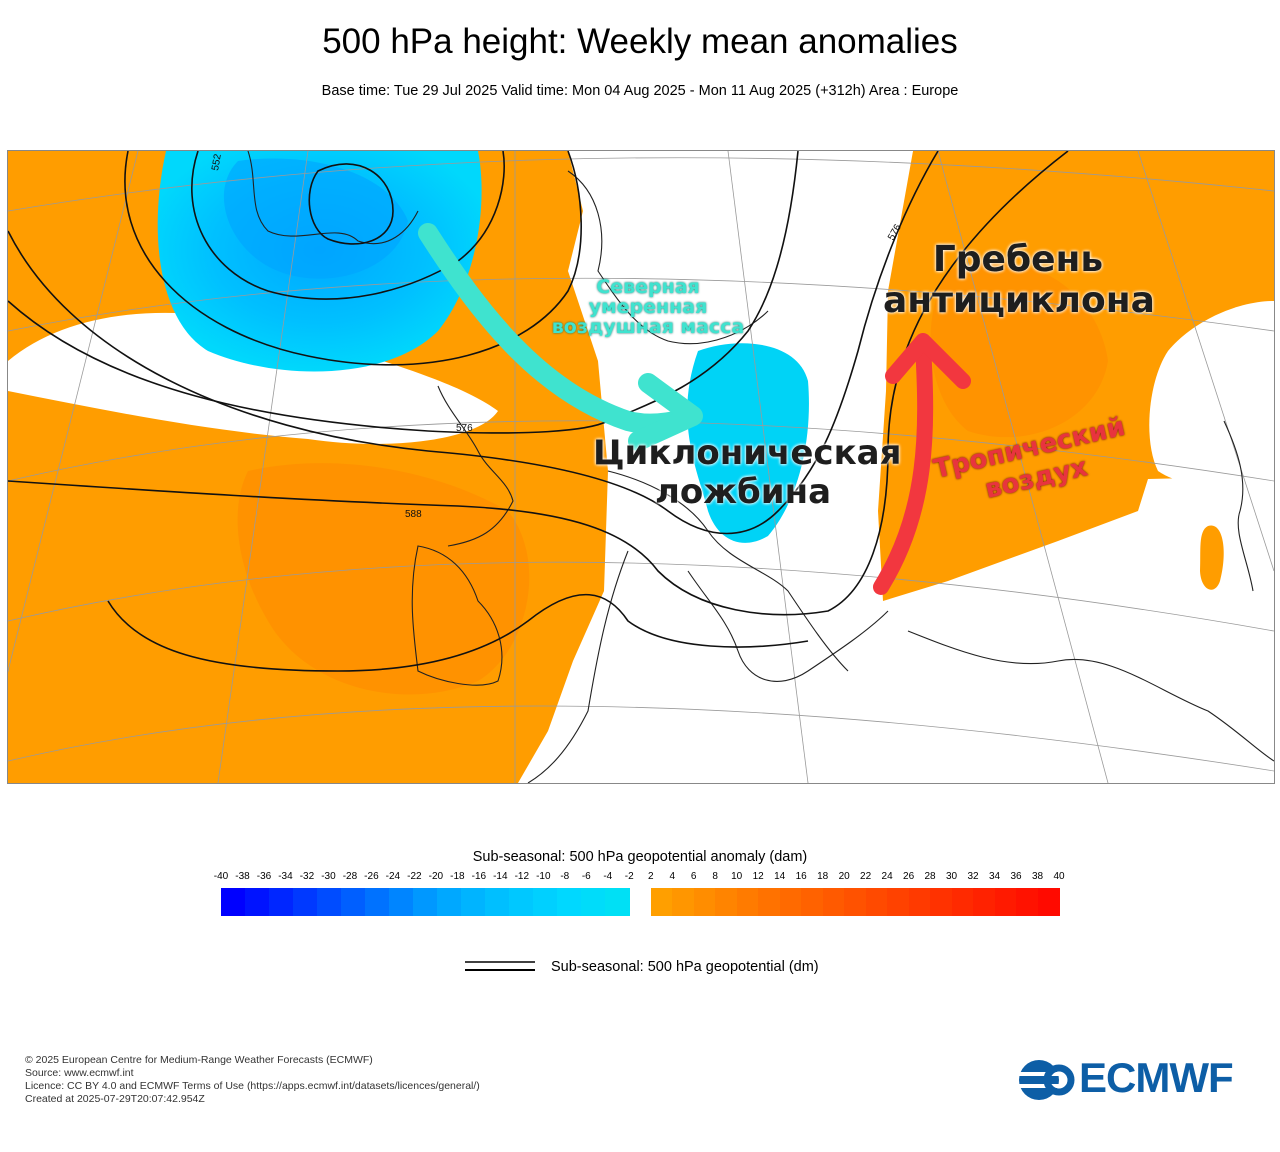 Image resolution: width=1280 pixels, height=1152 pixels. I want to click on annotation-anticyclone-ridge: Гребень антициклона, so click(1019, 280).